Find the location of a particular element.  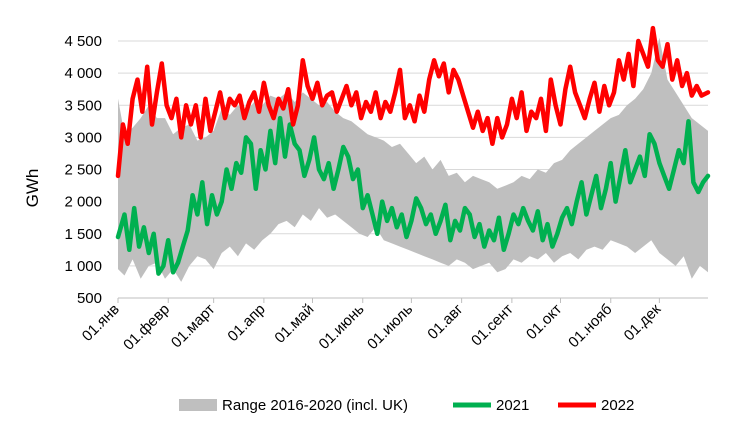

x-tick-label: 01.нояб is located at coordinates (590, 326).